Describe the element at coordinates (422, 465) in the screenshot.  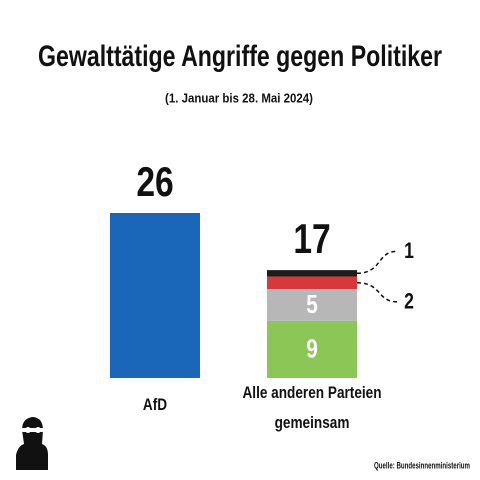
I see `source: Quelle: Bundesinnenministerium` at that location.